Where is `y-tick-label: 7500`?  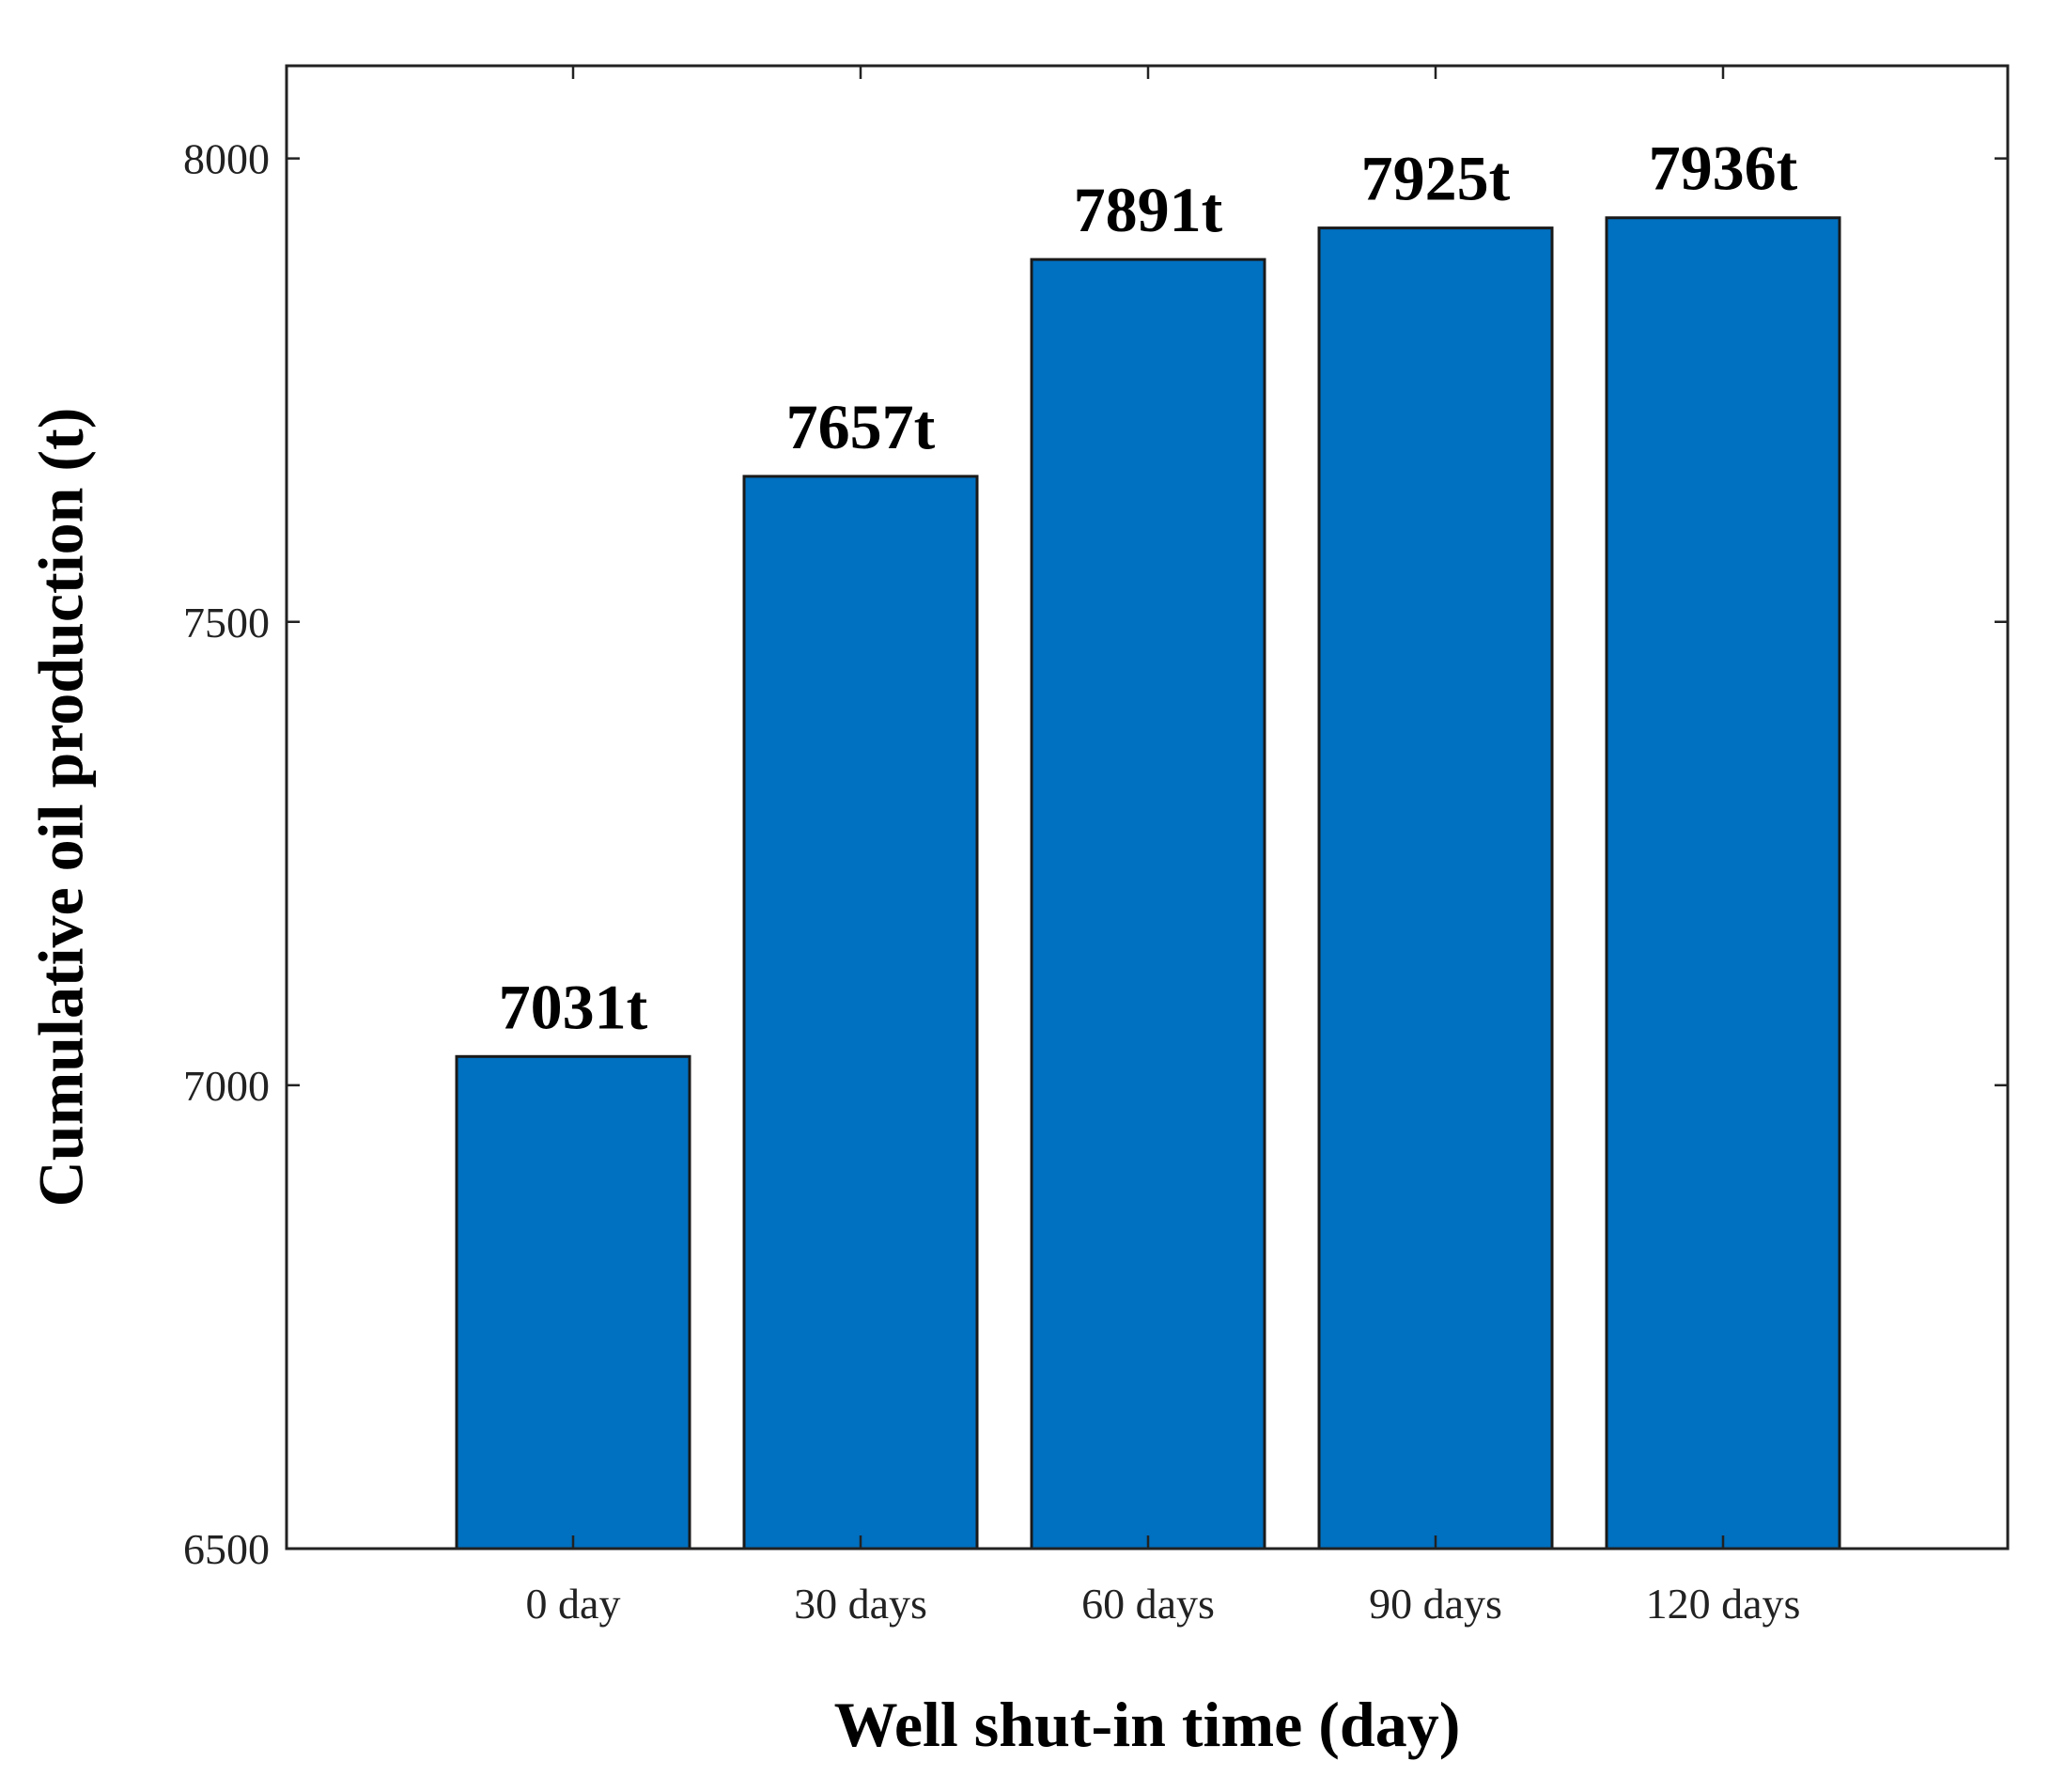 y-tick-label: 7500 is located at coordinates (226, 623).